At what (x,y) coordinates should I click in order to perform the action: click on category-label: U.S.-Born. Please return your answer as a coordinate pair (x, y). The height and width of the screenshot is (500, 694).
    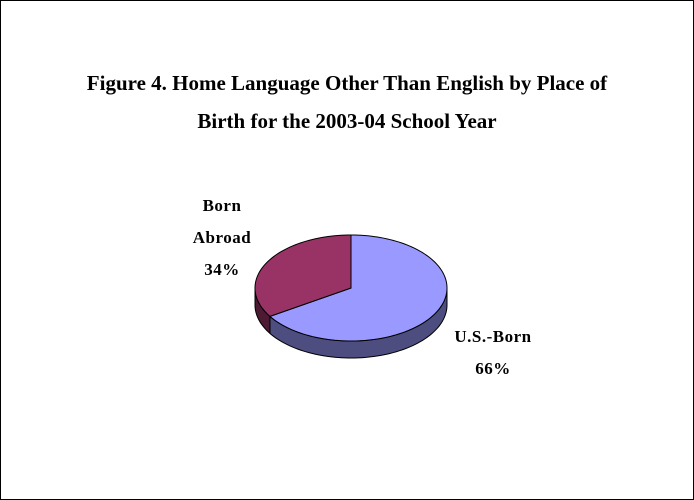
    Looking at the image, I should click on (493, 336).